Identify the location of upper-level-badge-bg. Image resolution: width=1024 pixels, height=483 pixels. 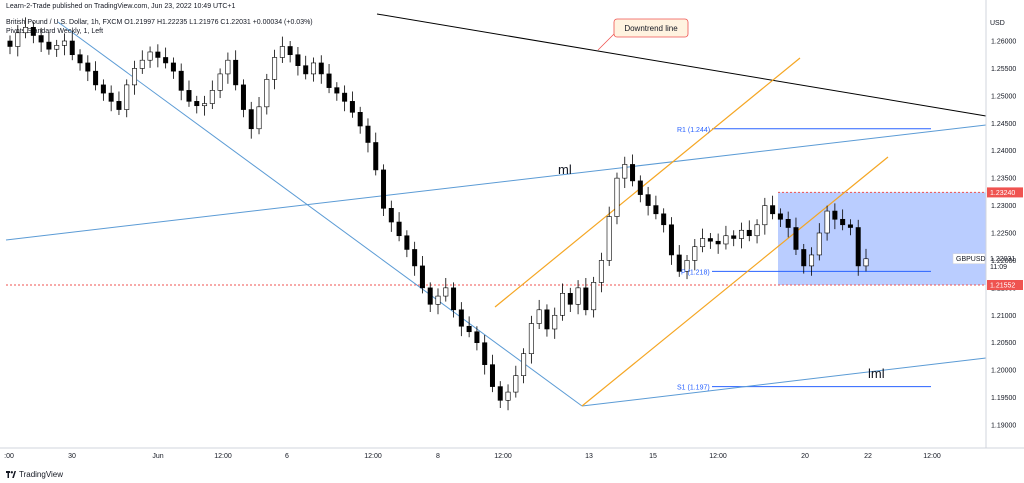
(1005, 192).